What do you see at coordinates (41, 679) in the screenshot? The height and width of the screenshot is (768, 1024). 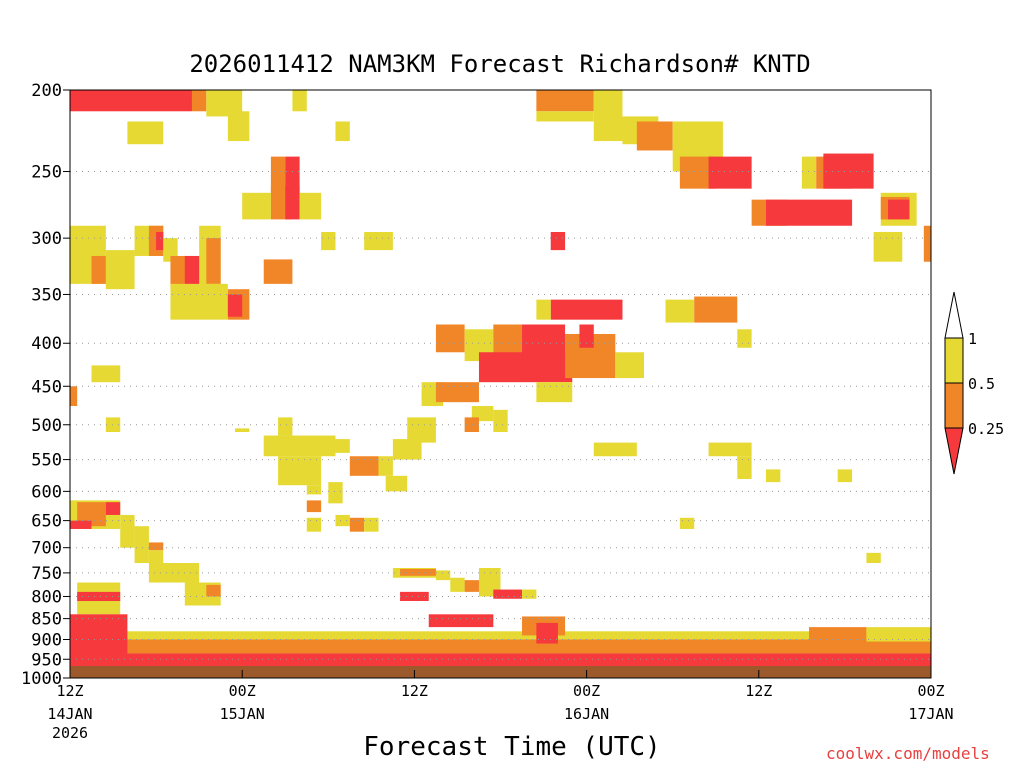 I see `y-tick-label-1000: 1000` at bounding box center [41, 679].